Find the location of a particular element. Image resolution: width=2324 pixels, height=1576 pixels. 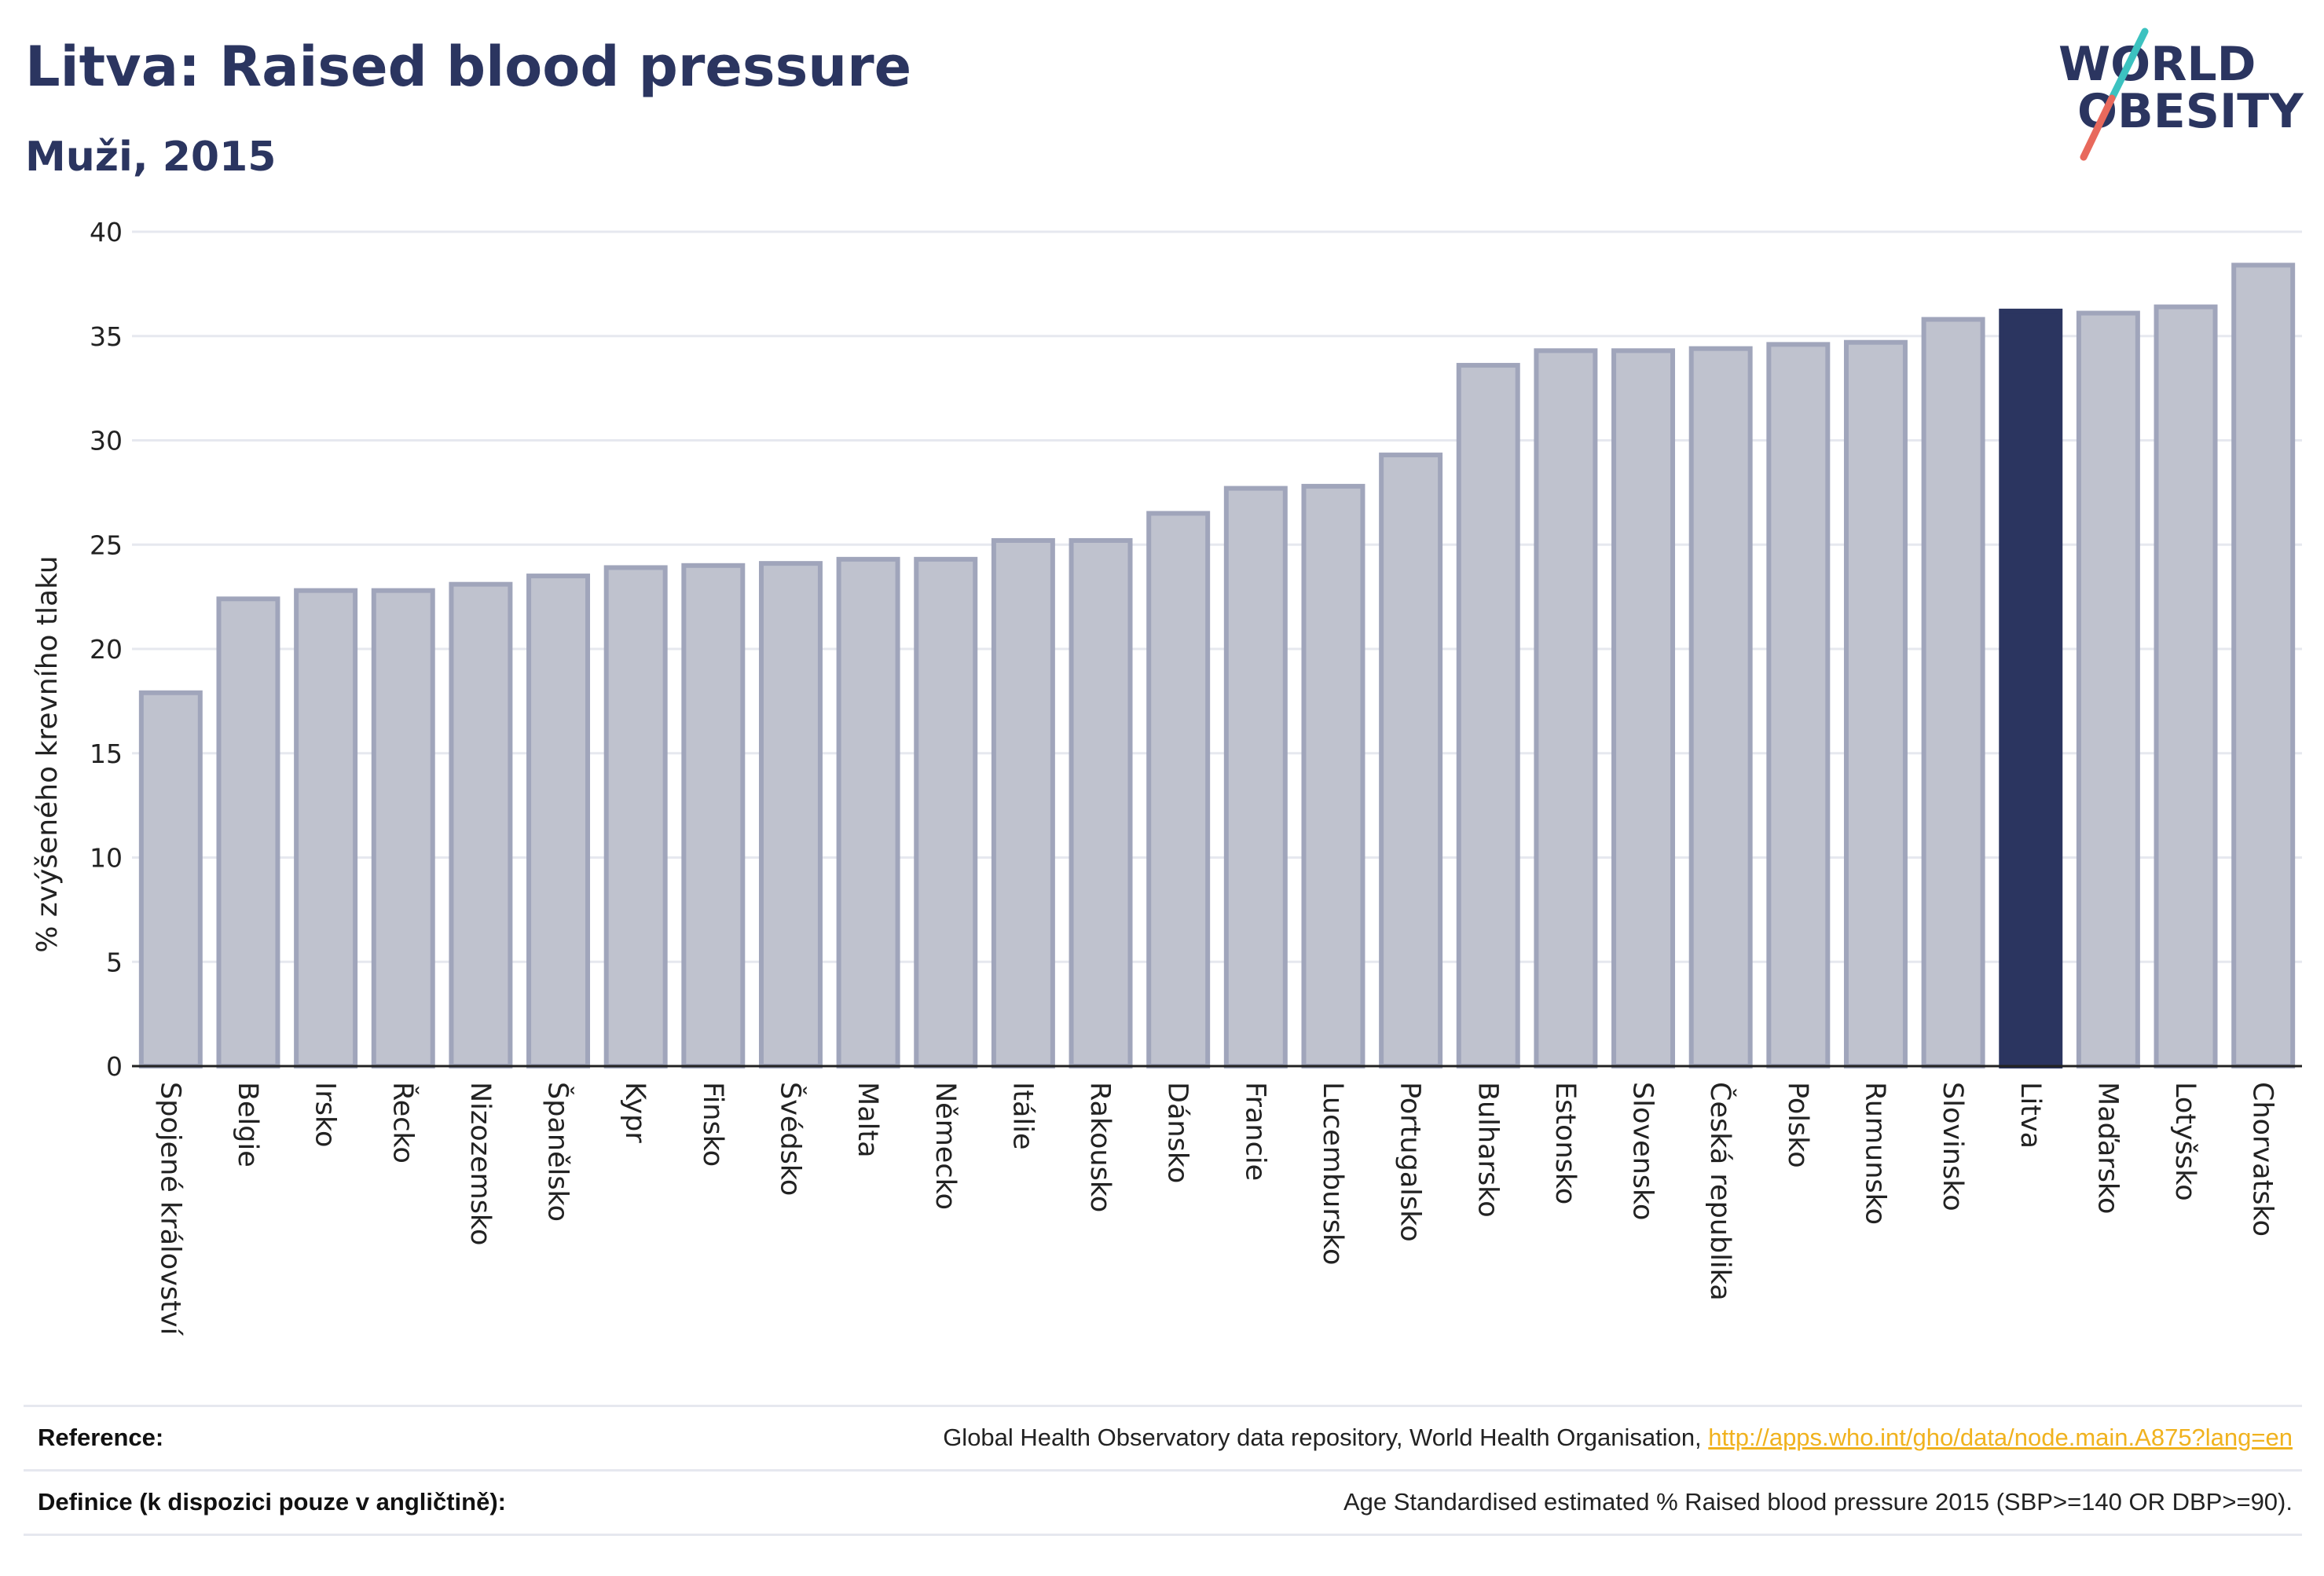

y-tick-label: 5 is located at coordinates (114, 962).